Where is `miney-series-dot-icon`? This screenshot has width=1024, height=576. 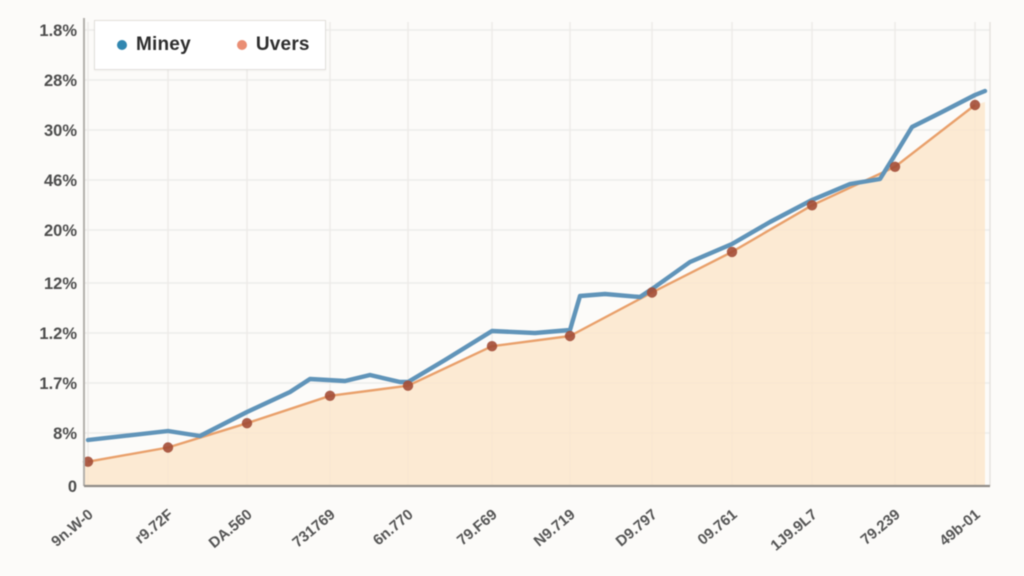 miney-series-dot-icon is located at coordinates (122, 45).